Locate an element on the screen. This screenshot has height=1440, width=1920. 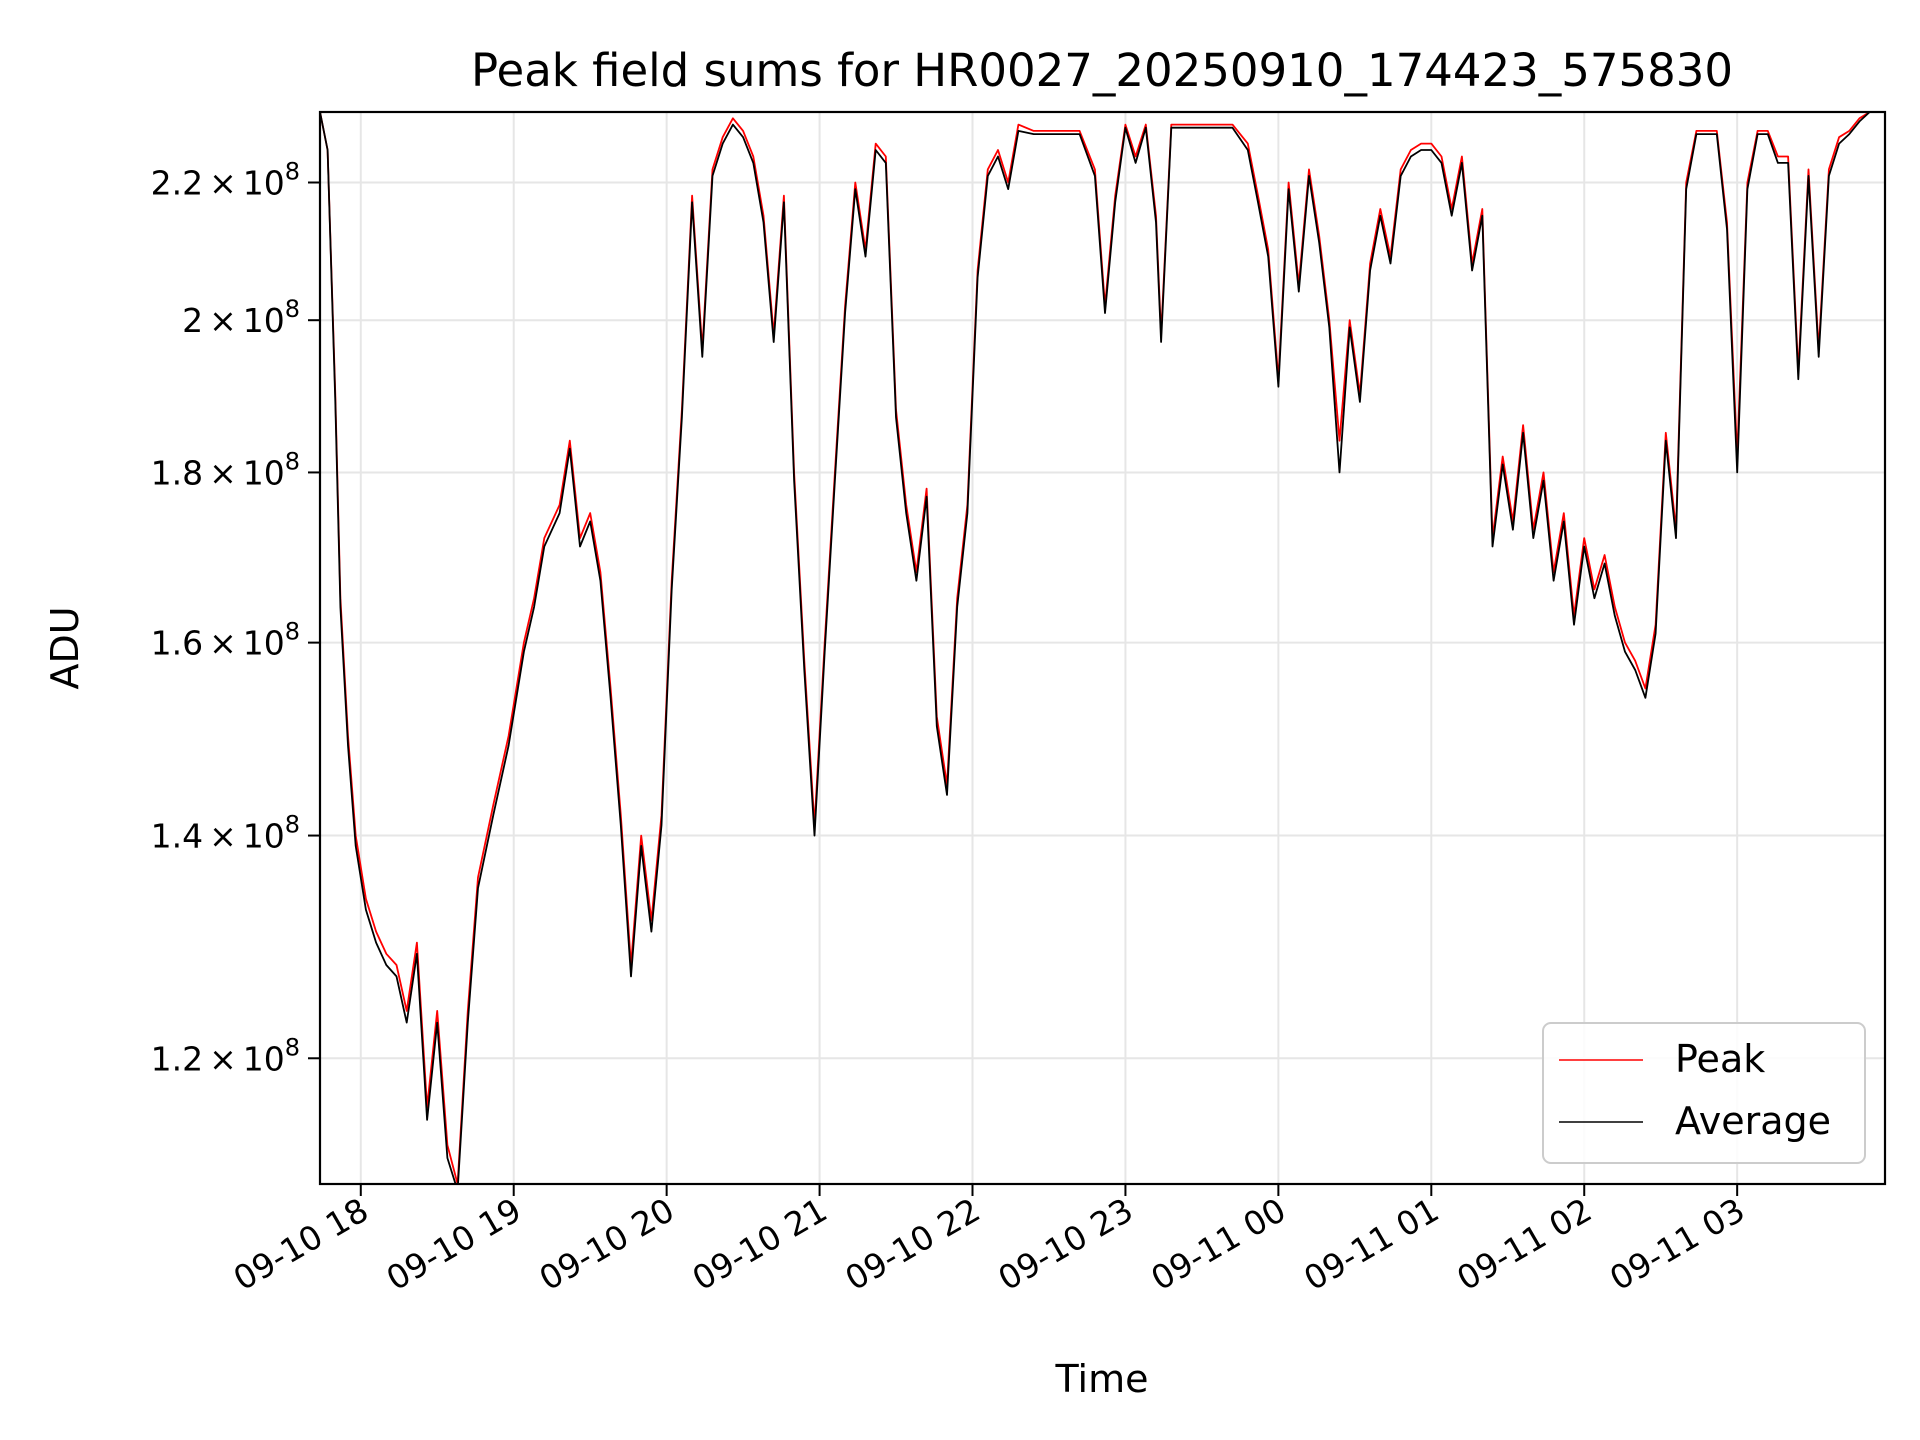
y-tick-label: 1.4 × 10⁸ is located at coordinates (225, 833).